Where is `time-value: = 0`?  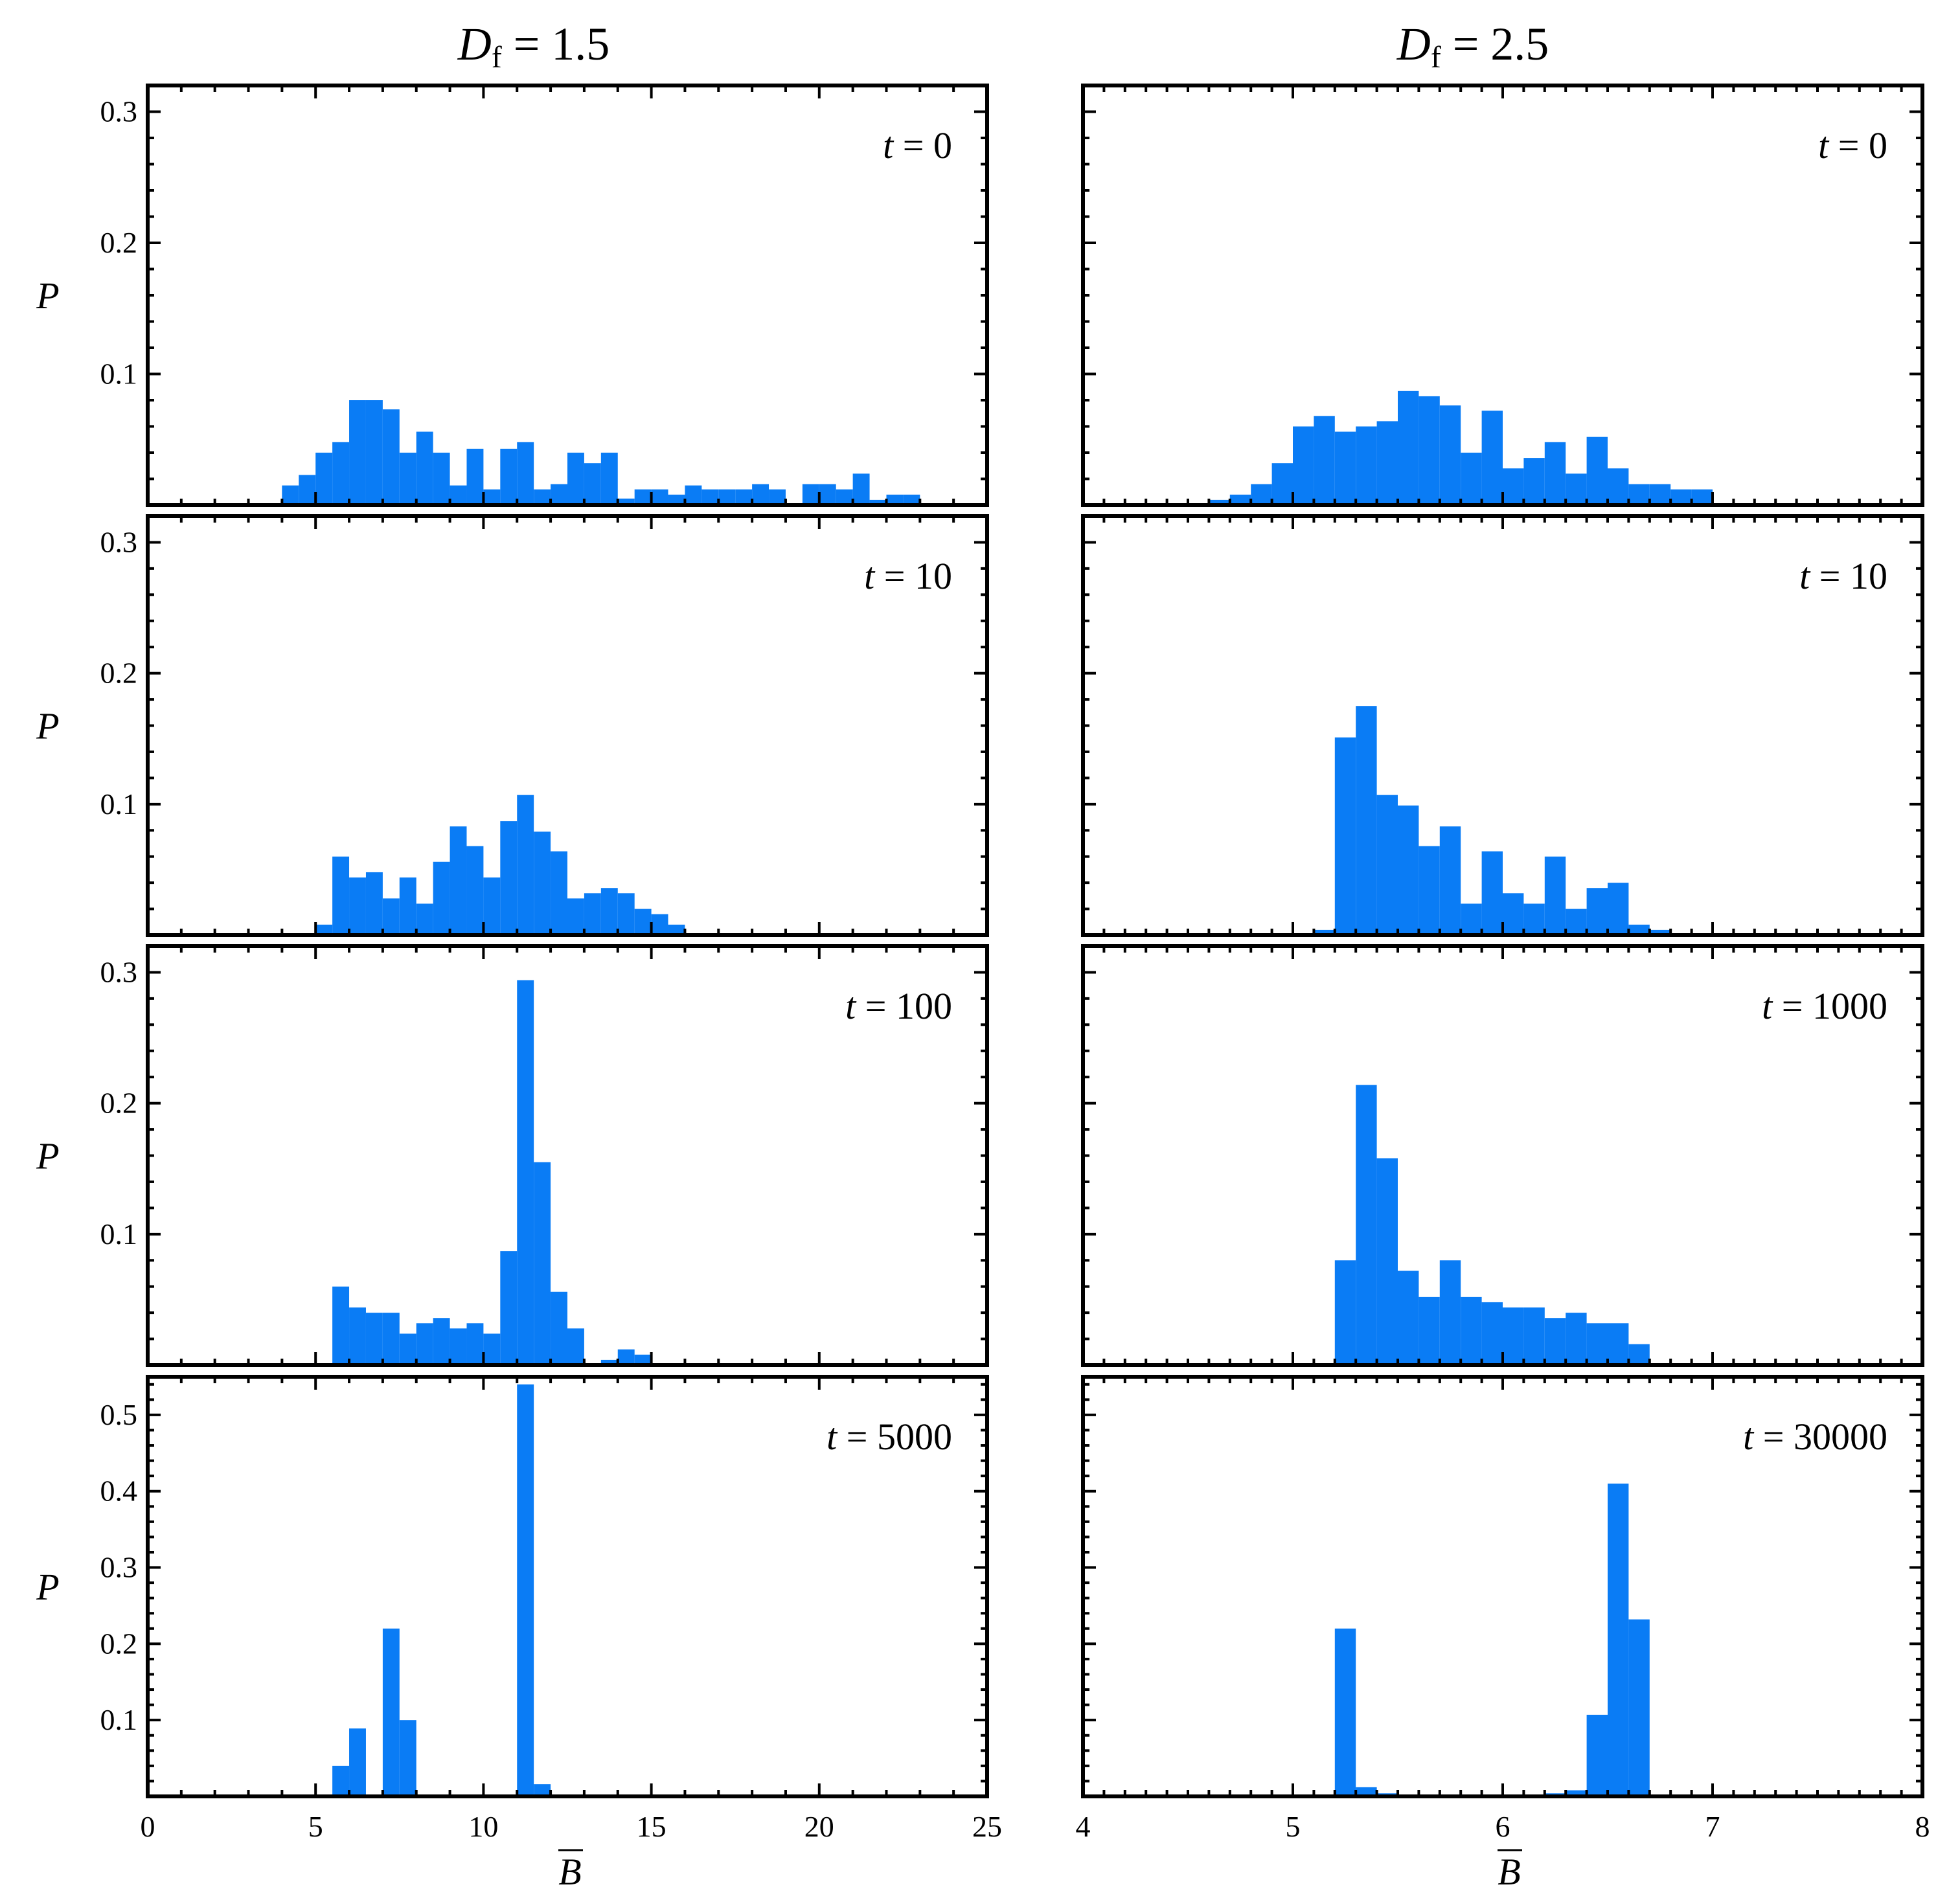
time-value: = 0 is located at coordinates (922, 145).